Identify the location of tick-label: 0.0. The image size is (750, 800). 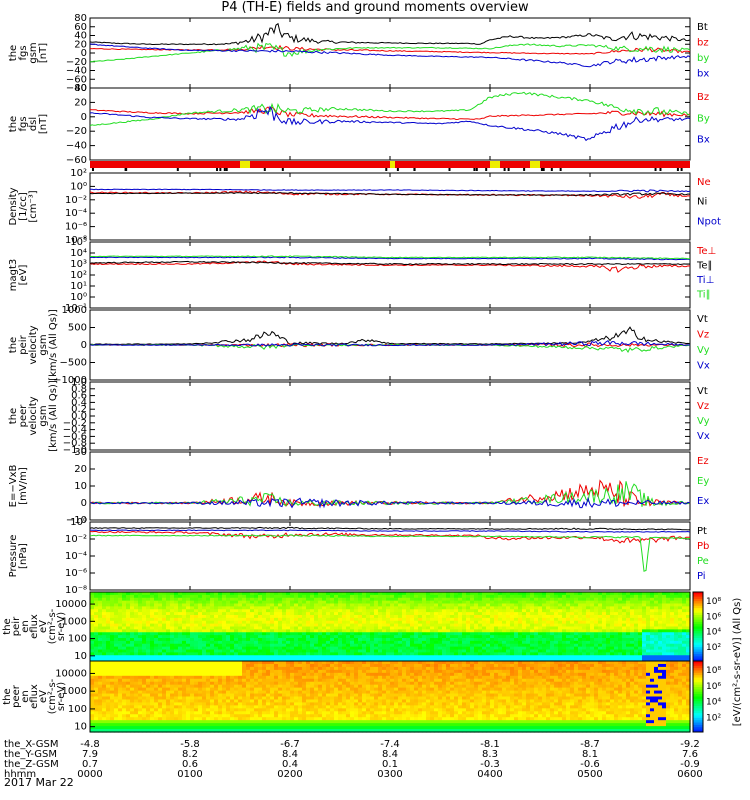
(79, 416).